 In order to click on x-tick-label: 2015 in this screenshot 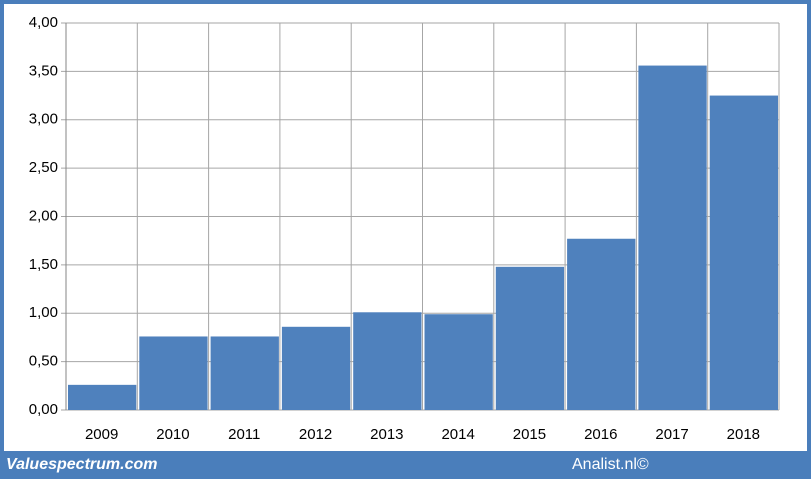, I will do `click(529, 434)`.